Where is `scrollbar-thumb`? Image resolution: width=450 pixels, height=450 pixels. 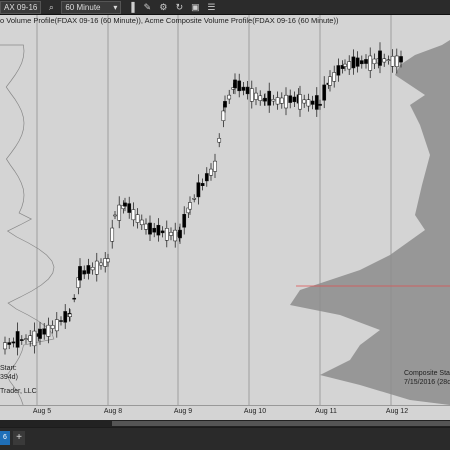
scrollbar-thumb is located at coordinates (281, 423).